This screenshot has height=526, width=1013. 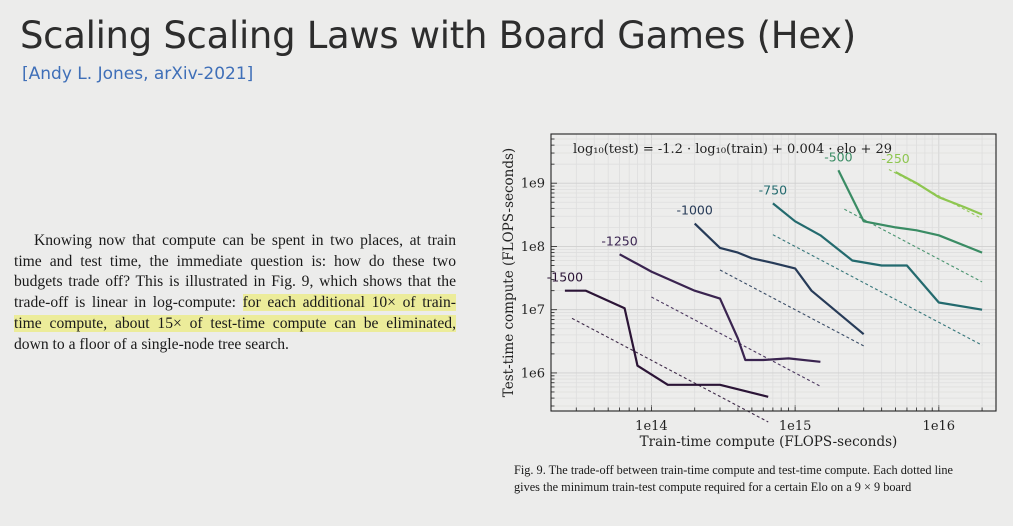 I want to click on series-label--1250: -1250, so click(x=619, y=240).